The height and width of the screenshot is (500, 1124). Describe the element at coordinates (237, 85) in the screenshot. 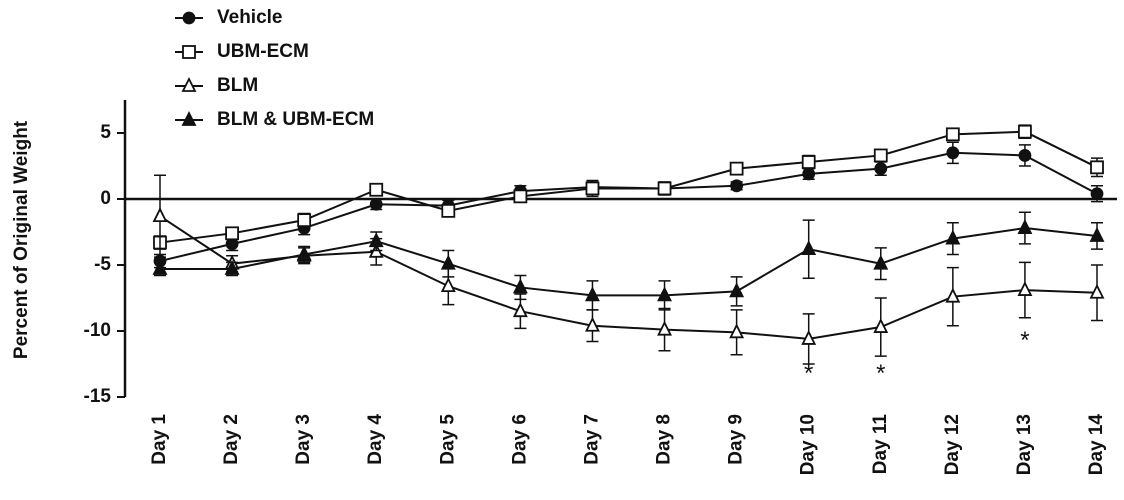

I see `legend-label: BLM` at that location.